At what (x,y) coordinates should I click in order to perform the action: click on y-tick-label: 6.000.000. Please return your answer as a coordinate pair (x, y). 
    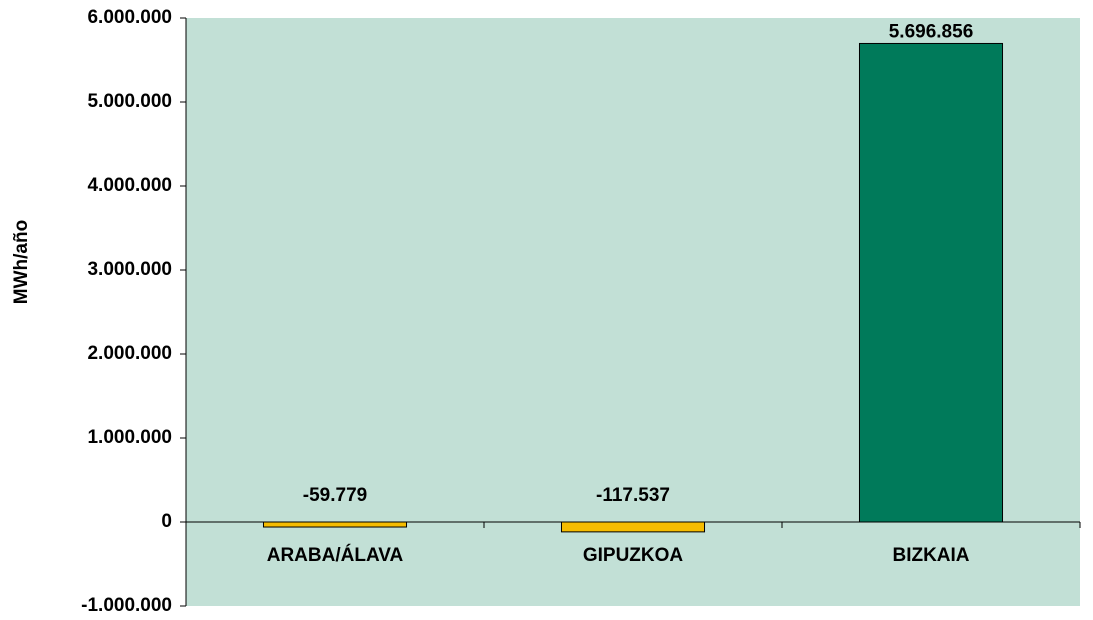
    Looking at the image, I should click on (129, 17).